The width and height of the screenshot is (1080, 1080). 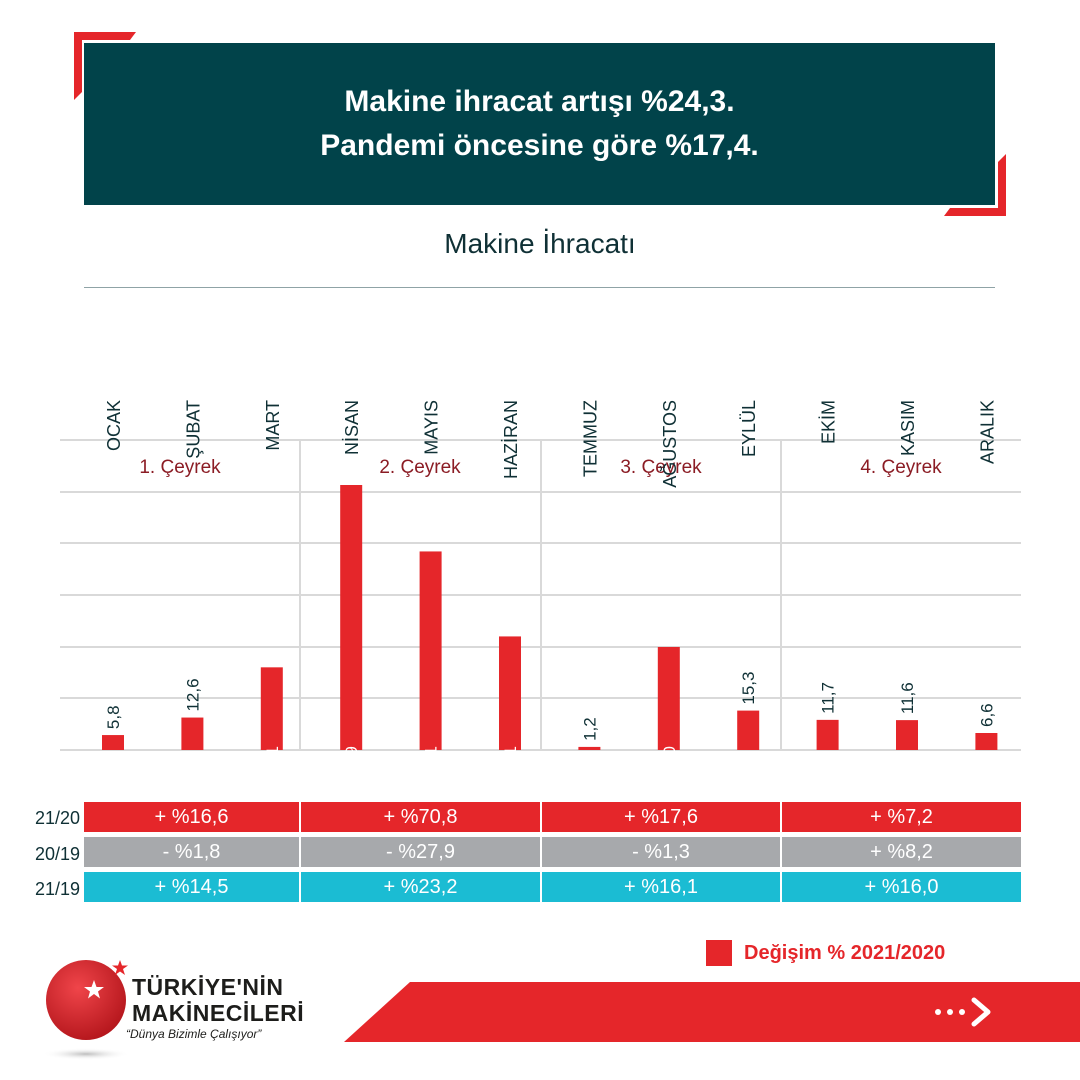 What do you see at coordinates (420, 467) in the screenshot?
I see `quarter-label: 2. Çeyrek` at bounding box center [420, 467].